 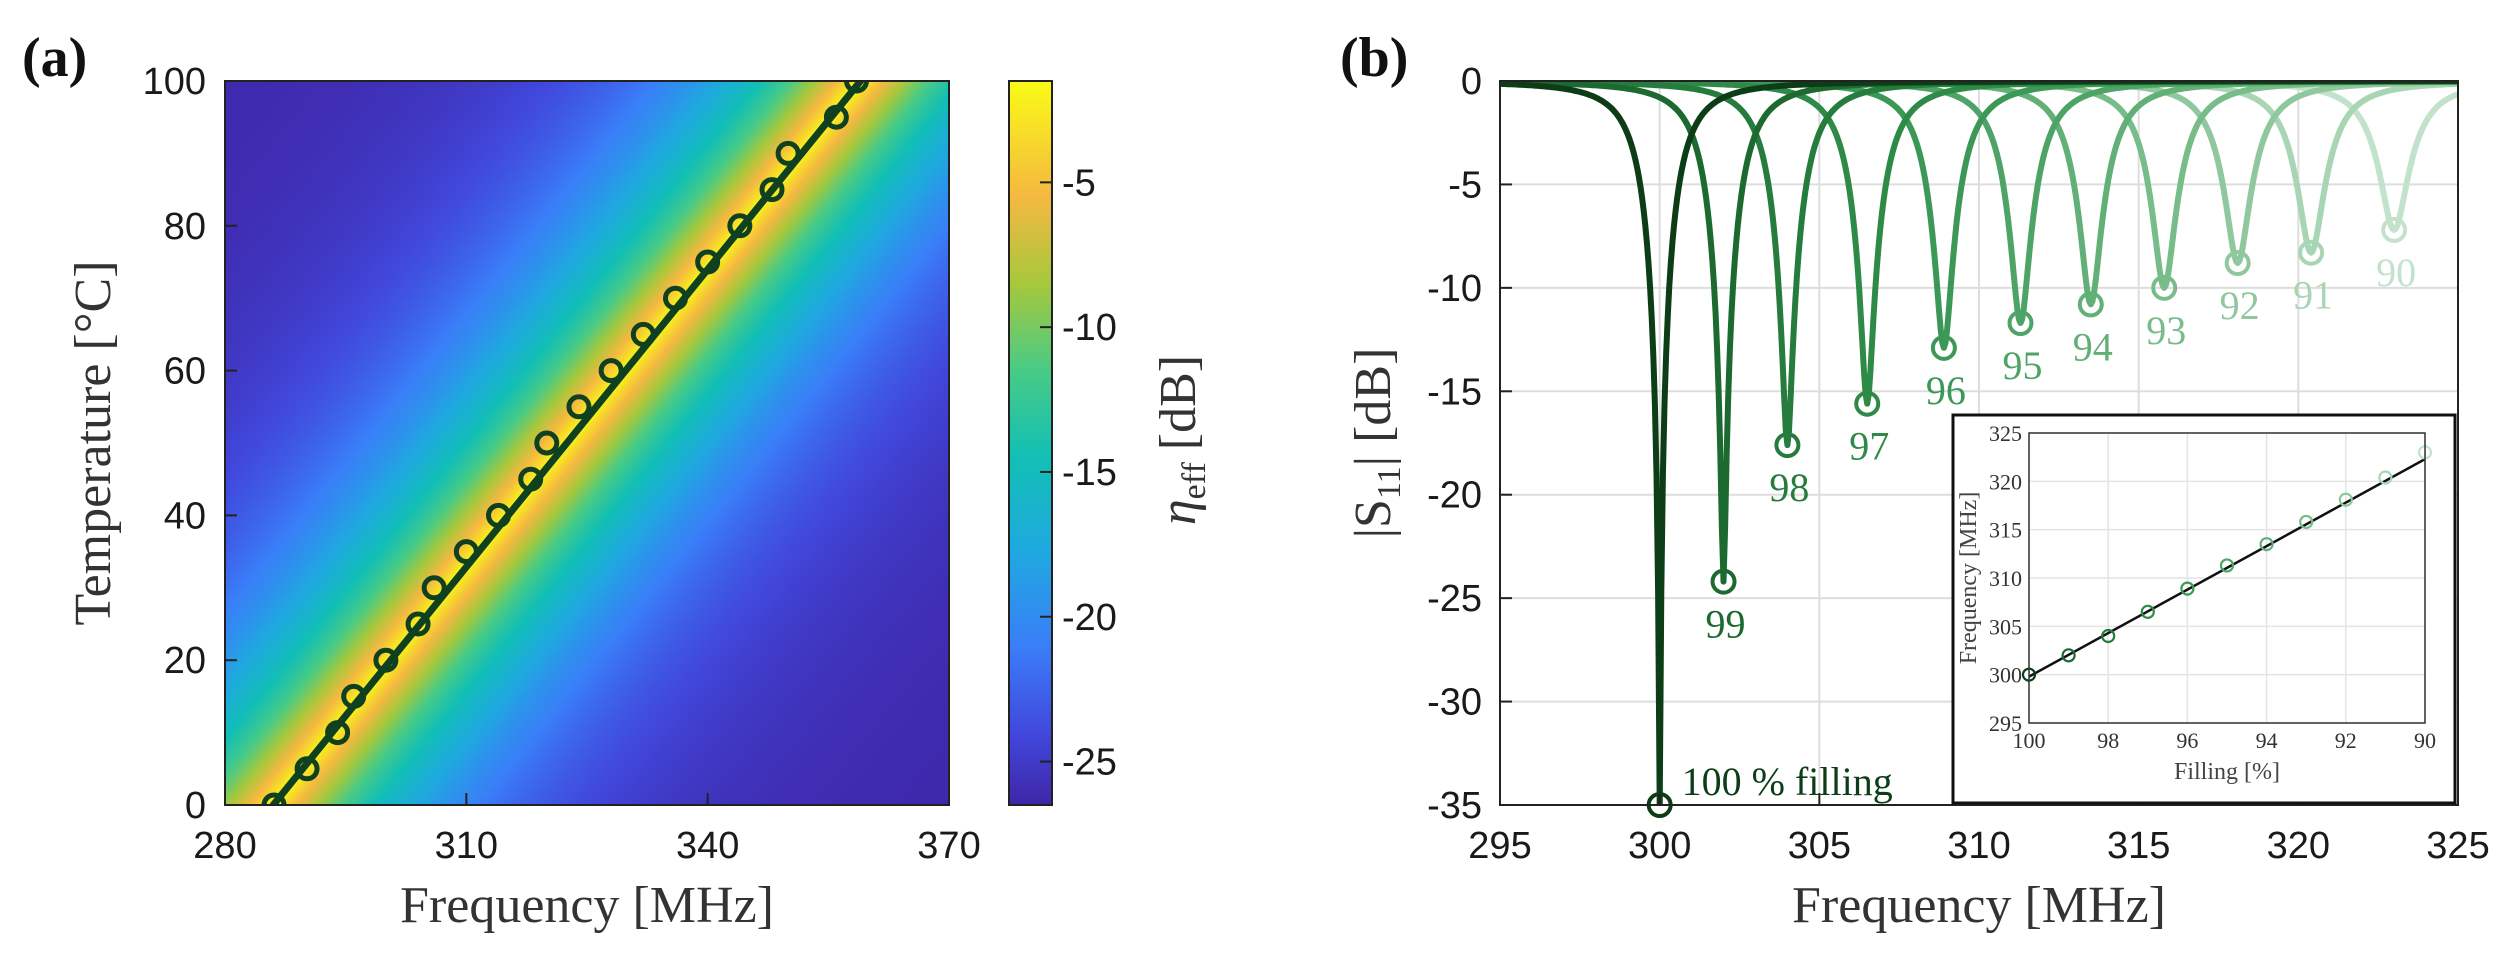 What do you see at coordinates (174, 82) in the screenshot?
I see `y-tick-label: 100` at bounding box center [174, 82].